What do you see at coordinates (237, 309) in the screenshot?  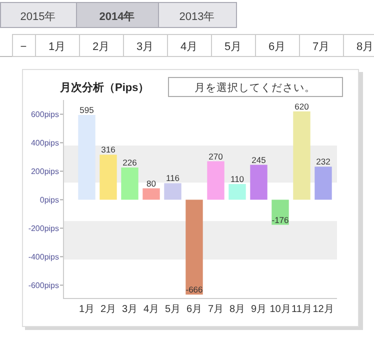 I see `x-tick-label: 8月` at bounding box center [237, 309].